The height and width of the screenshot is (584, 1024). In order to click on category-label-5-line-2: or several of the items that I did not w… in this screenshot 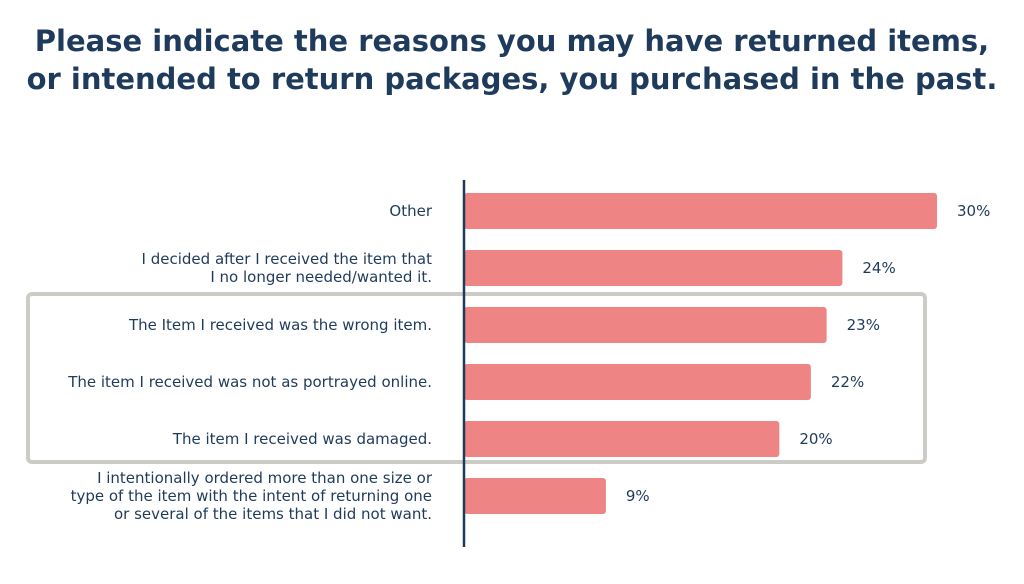, I will do `click(273, 514)`.